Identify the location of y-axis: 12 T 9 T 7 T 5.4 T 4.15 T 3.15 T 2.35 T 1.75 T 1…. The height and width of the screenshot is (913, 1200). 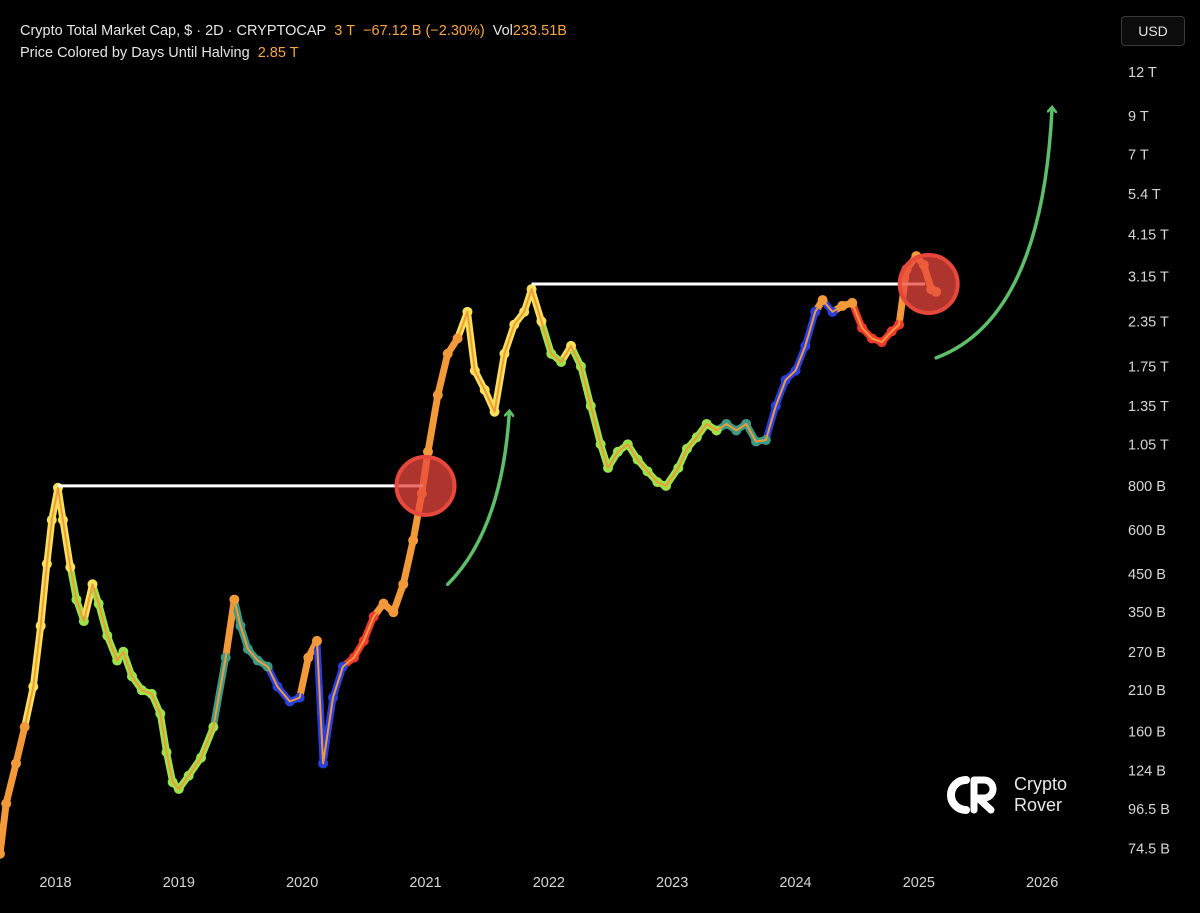
(1149, 461).